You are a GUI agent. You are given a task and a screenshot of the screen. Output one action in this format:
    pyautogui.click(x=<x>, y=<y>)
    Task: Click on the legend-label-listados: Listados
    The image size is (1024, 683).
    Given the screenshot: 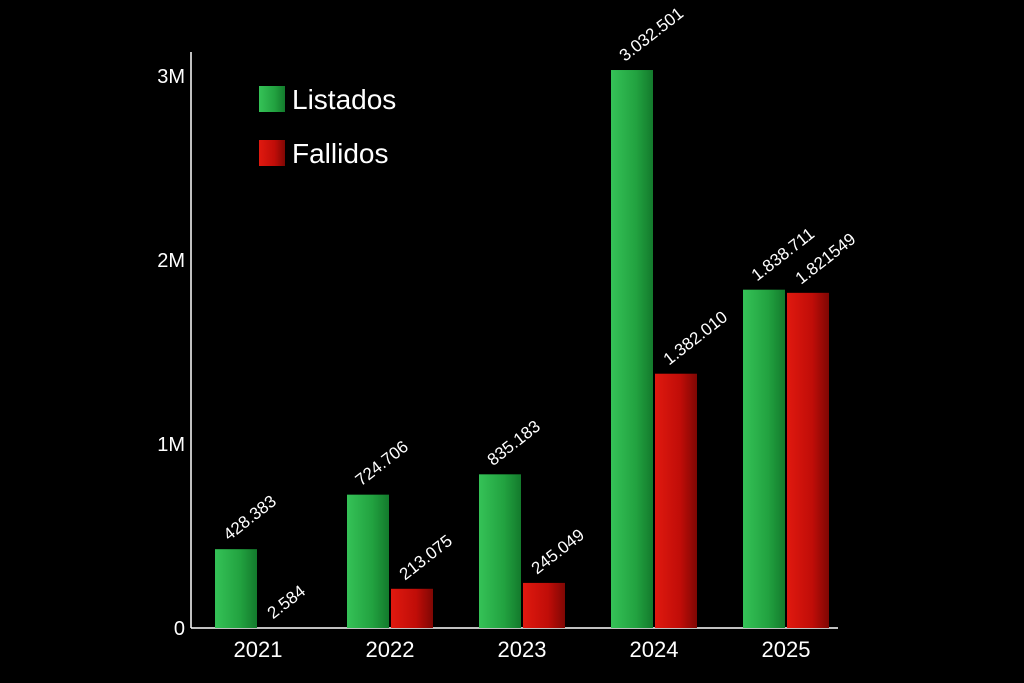 What is the action you would take?
    pyautogui.click(x=344, y=99)
    